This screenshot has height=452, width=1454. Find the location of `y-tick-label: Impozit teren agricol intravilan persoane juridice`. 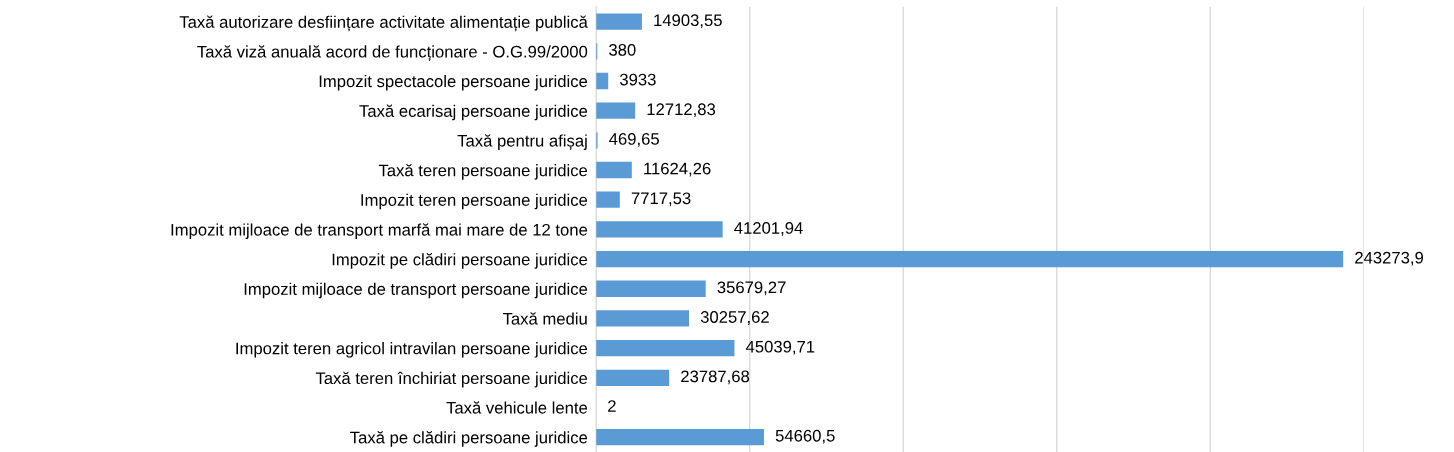

y-tick-label: Impozit teren agricol intravilan persoane juridice is located at coordinates (412, 350).